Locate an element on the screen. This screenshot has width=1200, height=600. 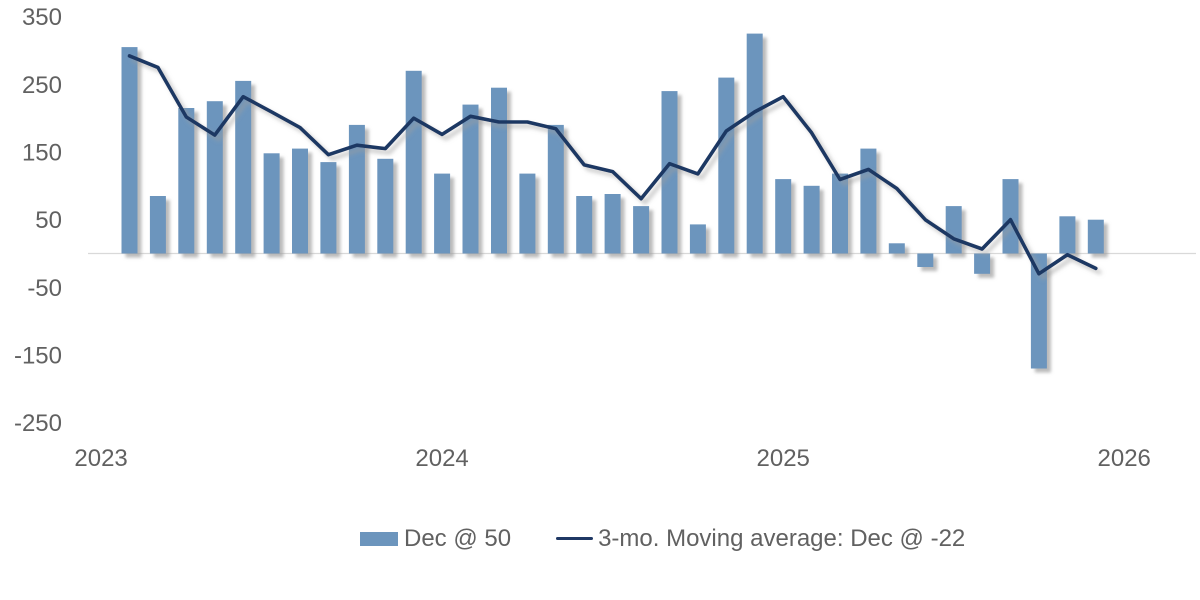
bar-mar-2025 is located at coordinates (840, 213).